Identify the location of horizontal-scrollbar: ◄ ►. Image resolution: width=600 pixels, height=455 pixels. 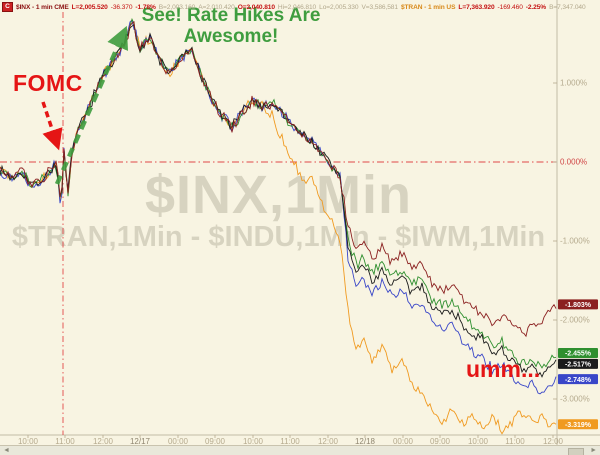
(300, 450).